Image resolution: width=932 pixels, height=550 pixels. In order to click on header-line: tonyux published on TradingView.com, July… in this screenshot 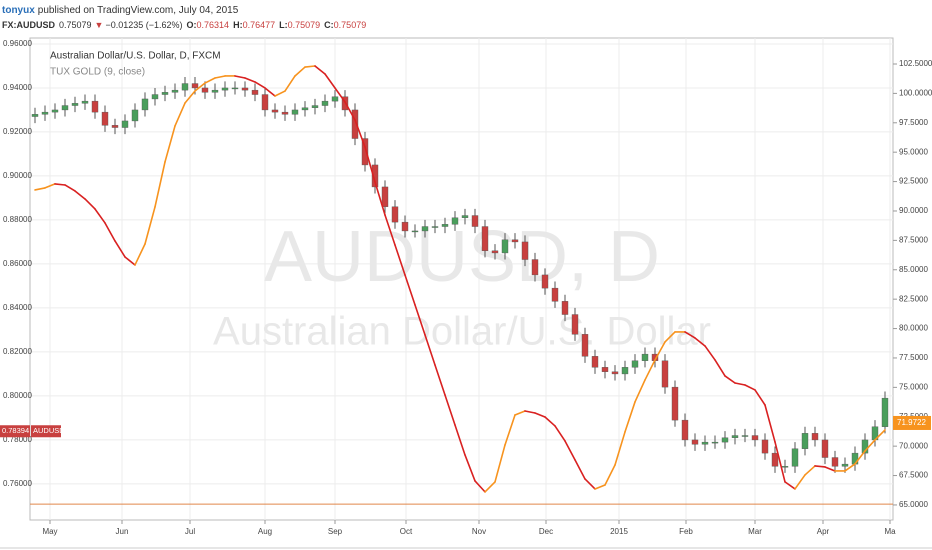, I will do `click(120, 10)`.